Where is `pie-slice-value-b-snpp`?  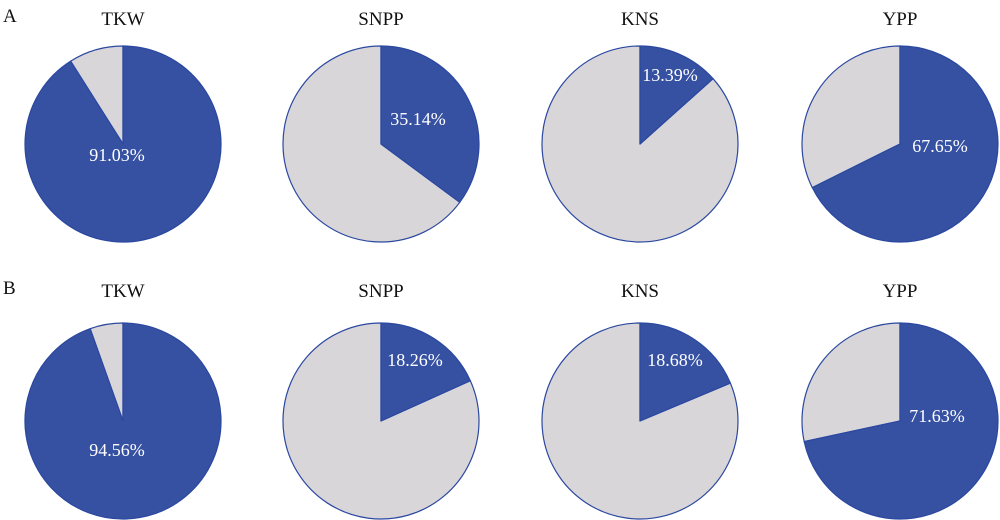 pie-slice-value-b-snpp is located at coordinates (425, 372).